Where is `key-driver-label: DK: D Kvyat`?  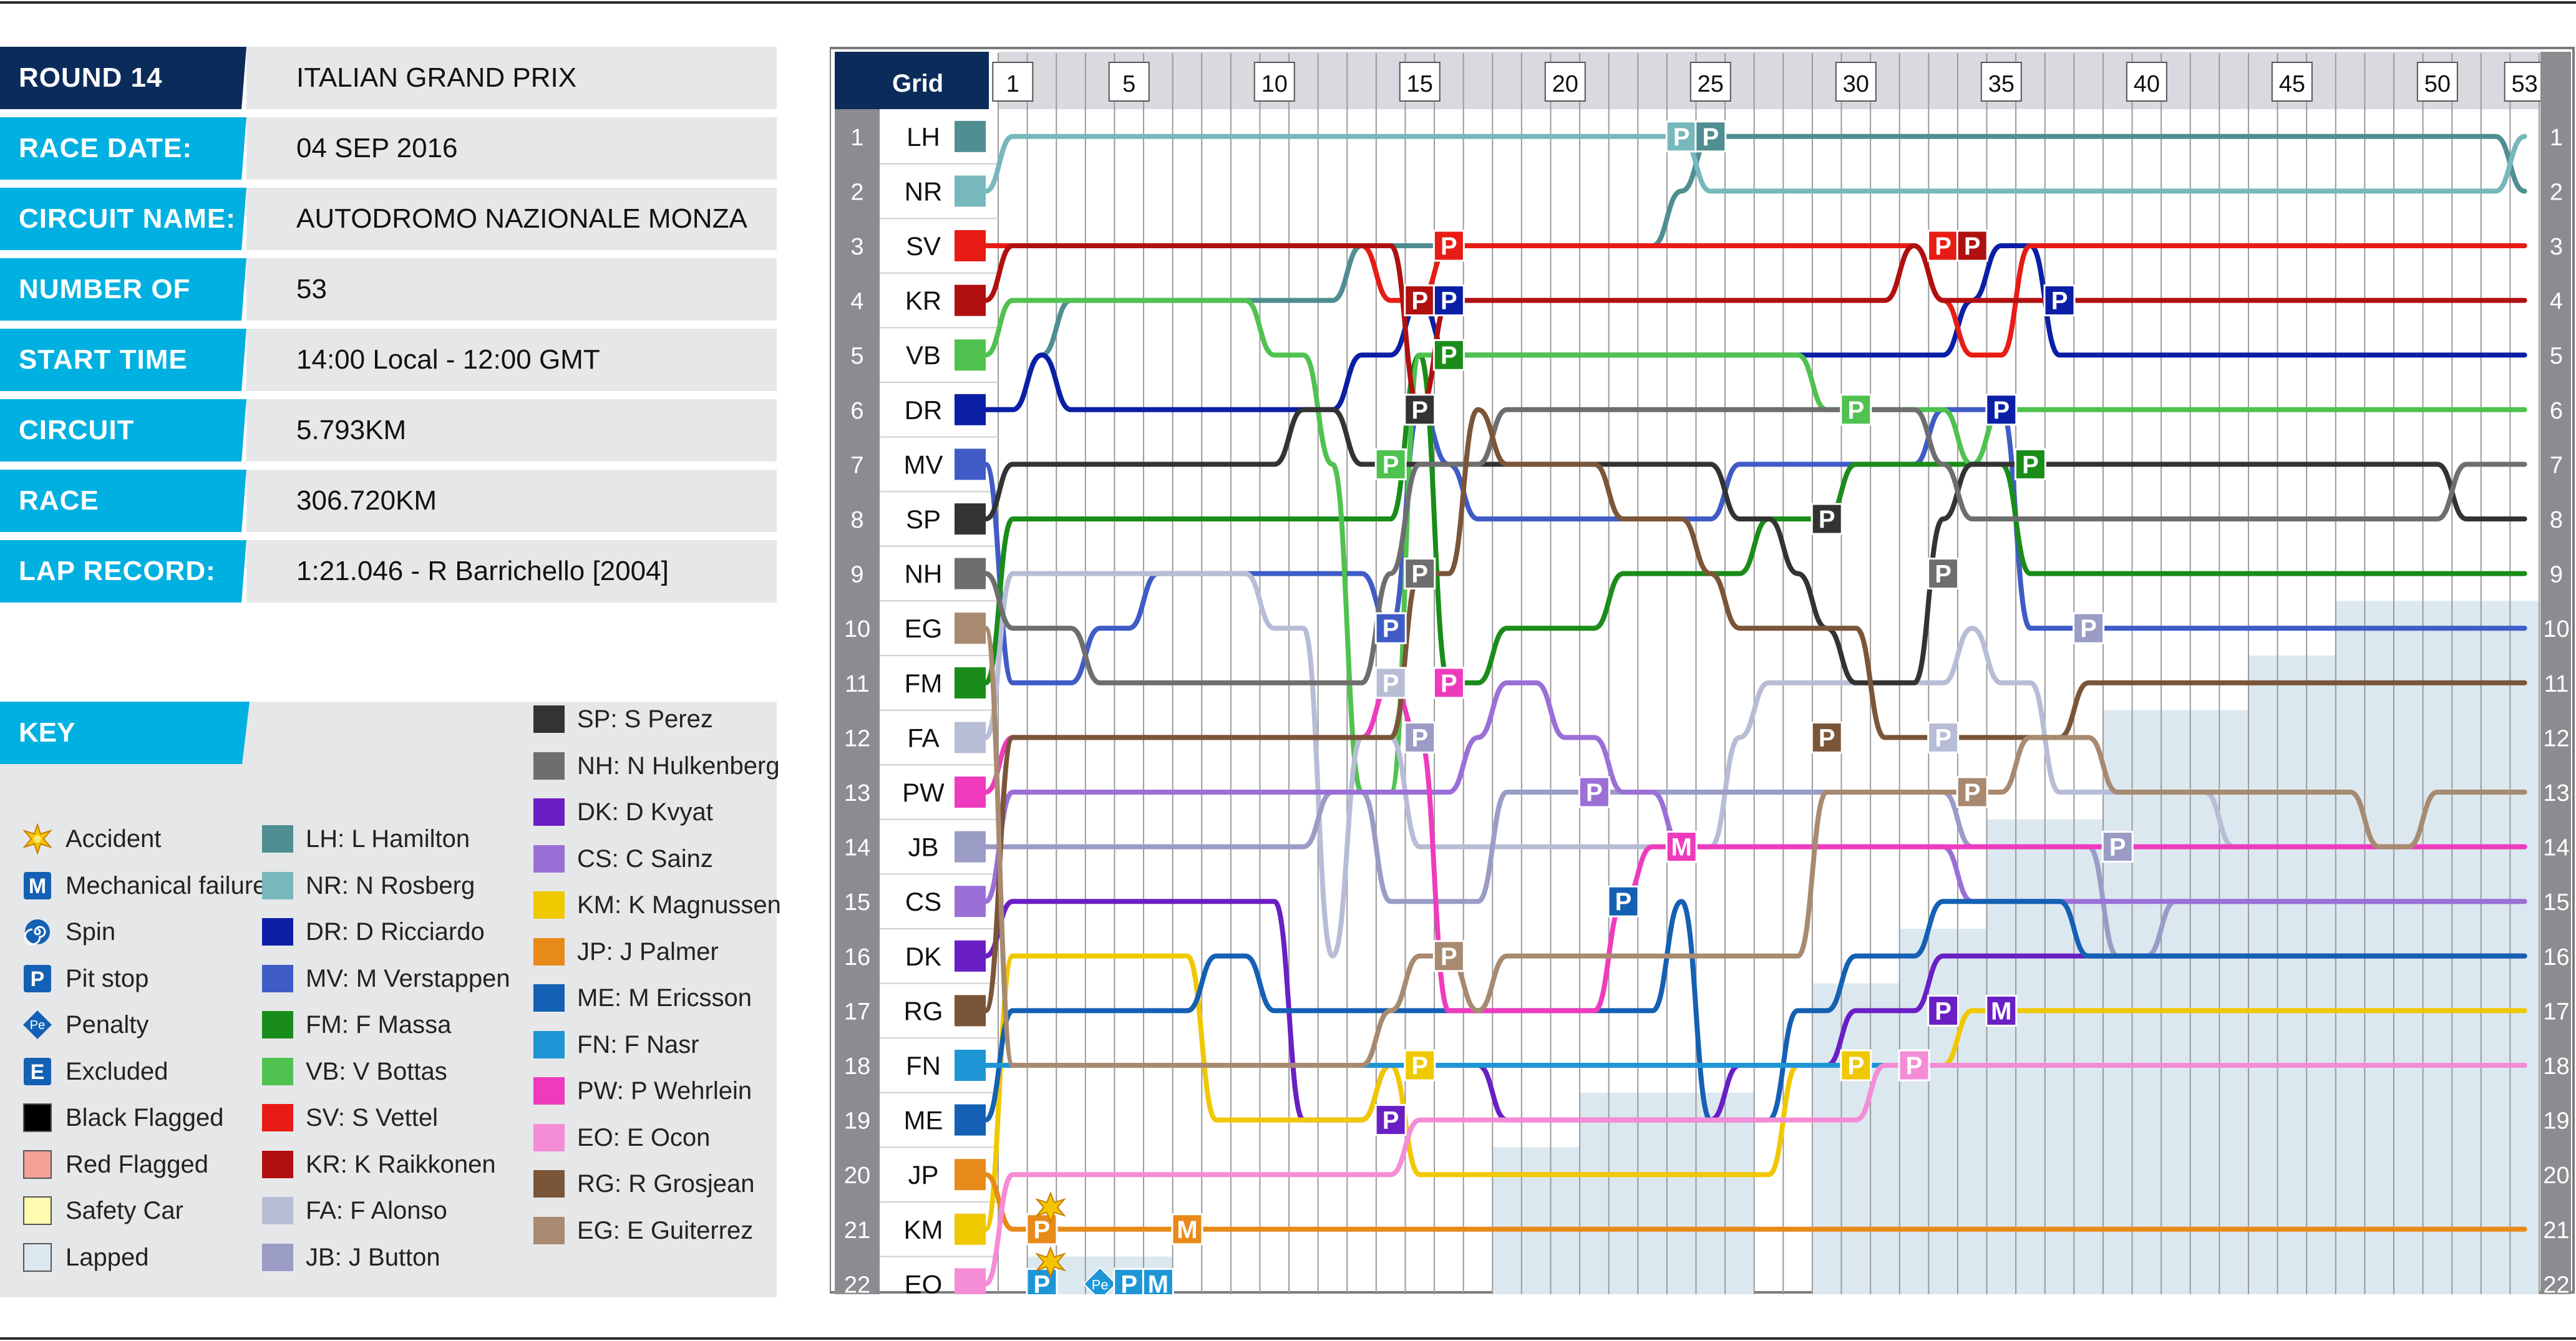 key-driver-label: DK: D Kvyat is located at coordinates (645, 812).